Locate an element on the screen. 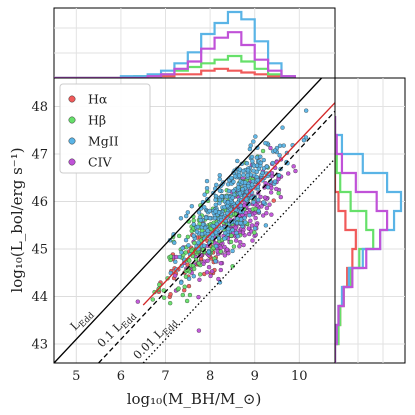  x-axis-label: log₁₀(M_BH/M_⊙) is located at coordinates (194, 399).